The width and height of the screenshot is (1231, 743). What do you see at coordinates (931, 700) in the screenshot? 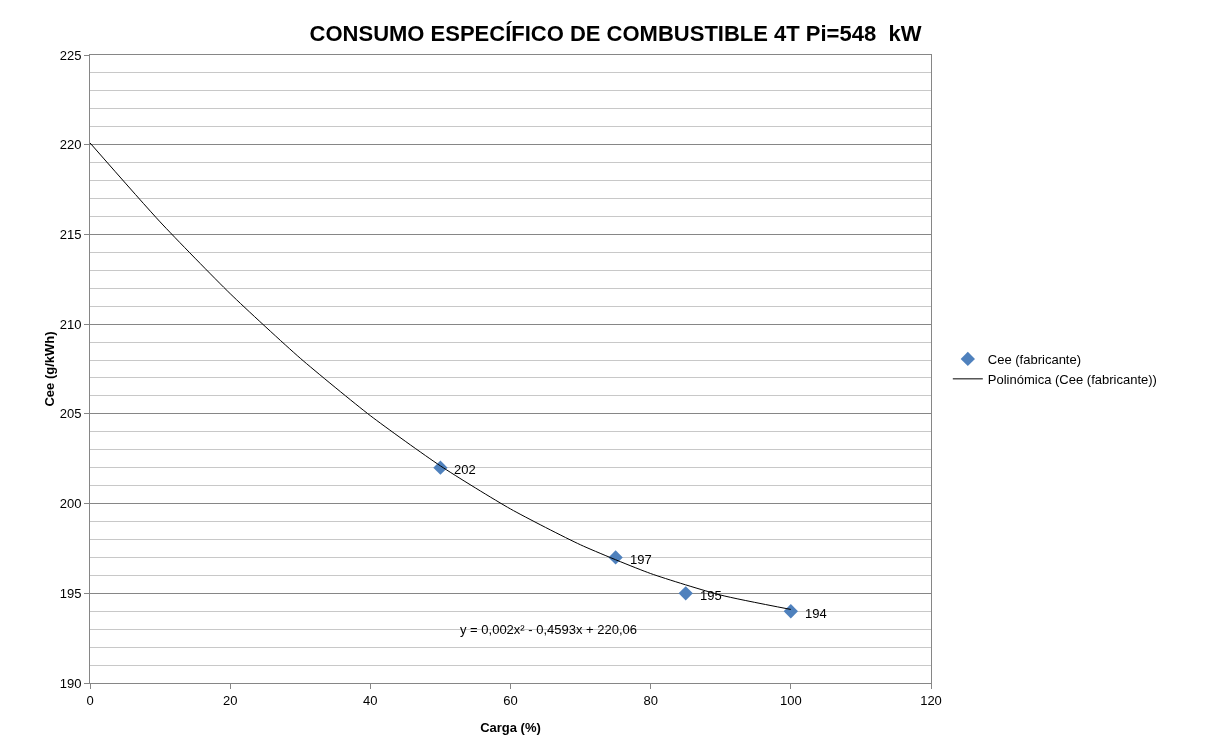
I see `x-tick-label: 120` at bounding box center [931, 700].